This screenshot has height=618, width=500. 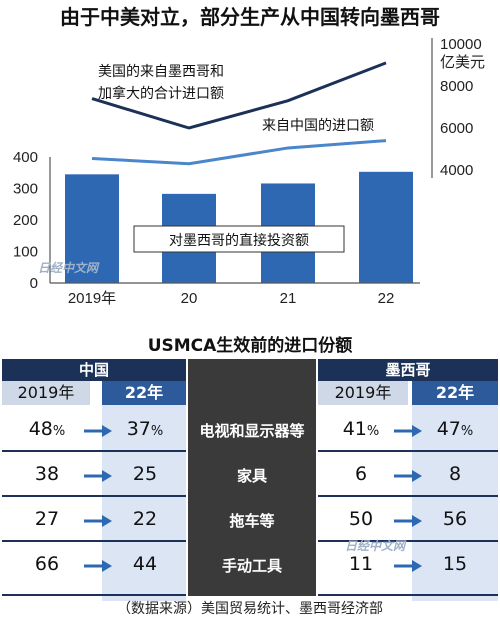 I want to click on y-left-tick-label: 200, so click(x=25, y=220).